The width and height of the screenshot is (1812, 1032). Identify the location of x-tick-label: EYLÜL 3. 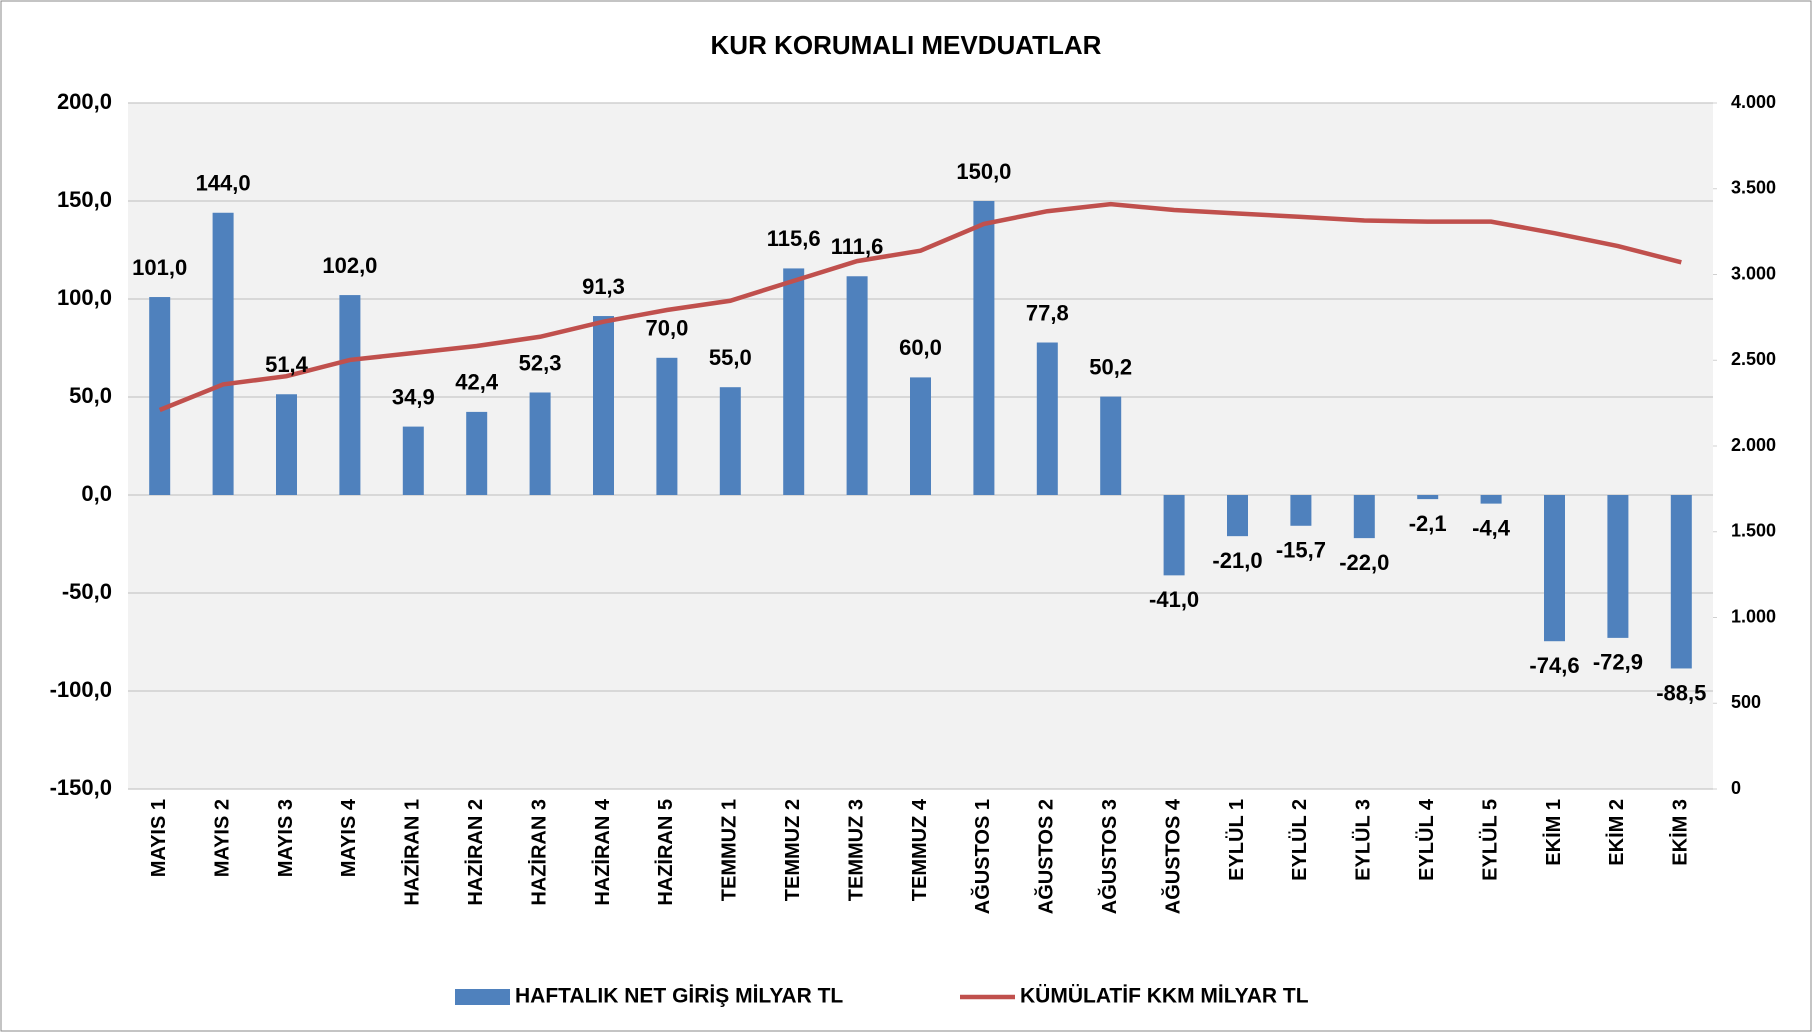
(1363, 840).